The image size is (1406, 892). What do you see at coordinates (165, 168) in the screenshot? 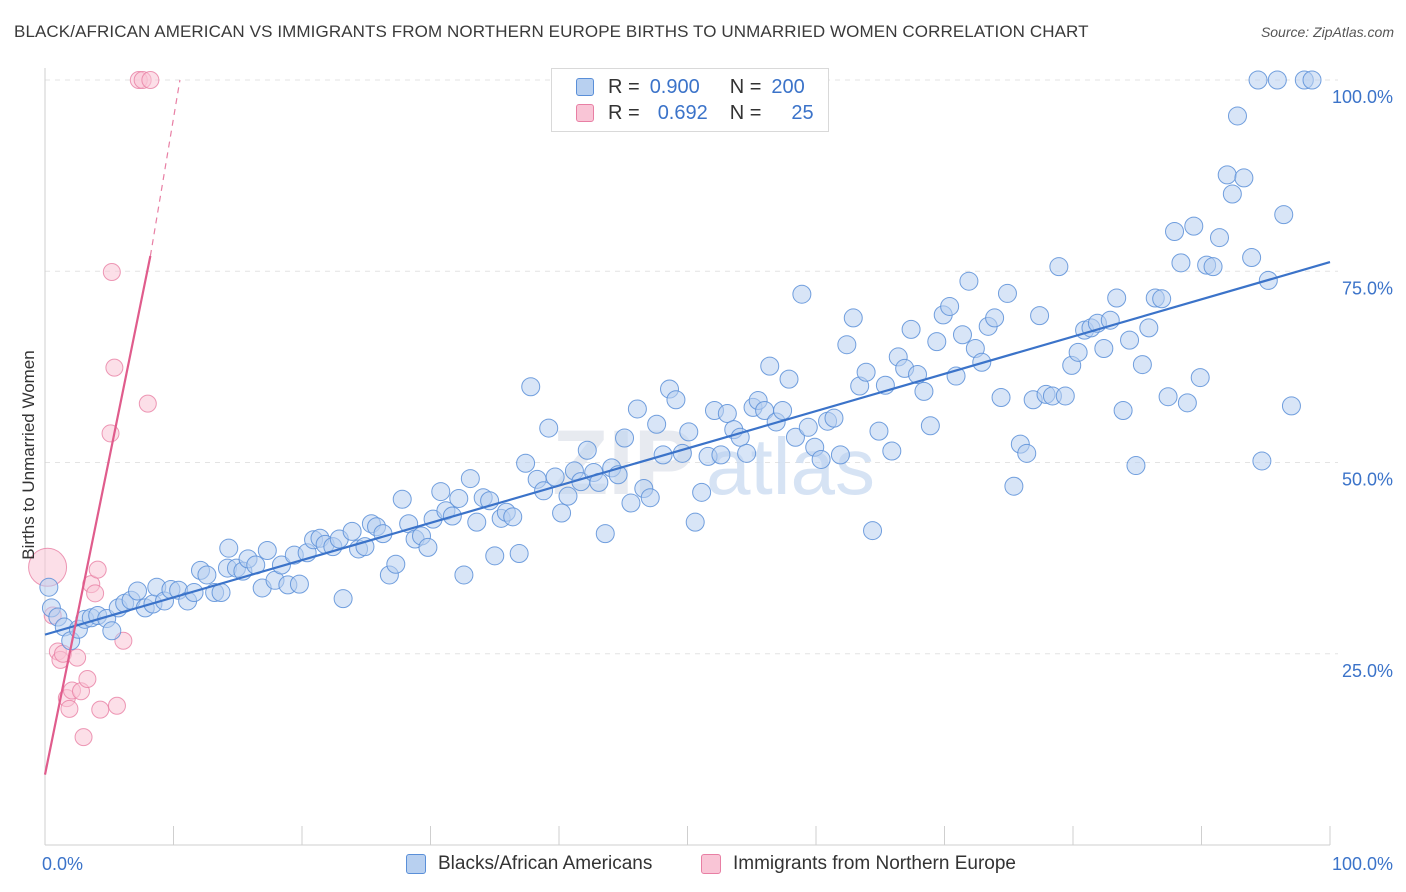
I see `trend-extension-immigrants` at bounding box center [165, 168].